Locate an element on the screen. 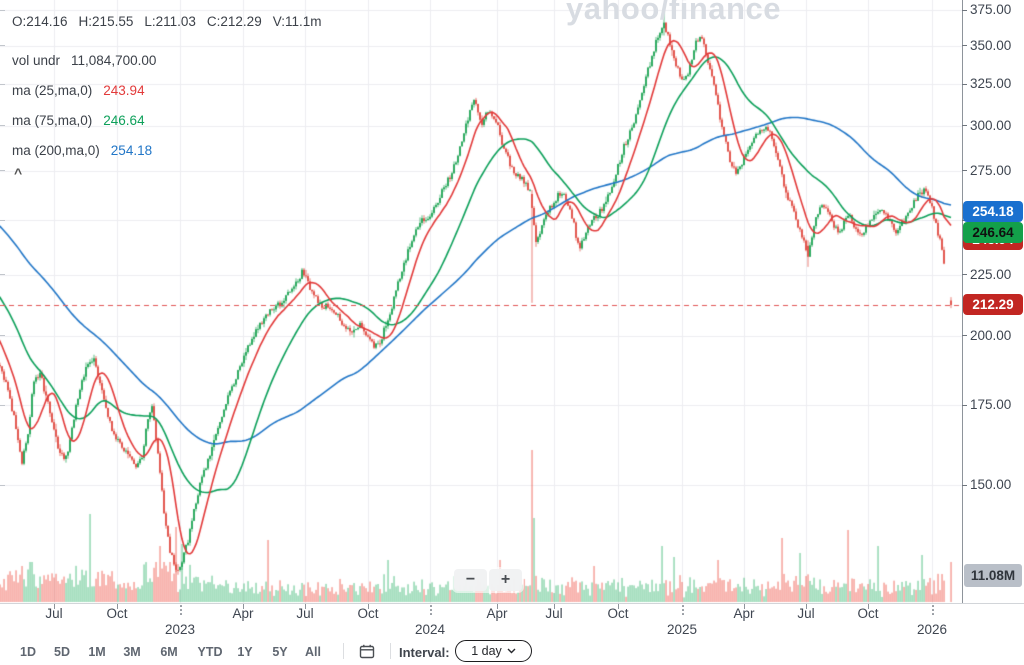 This screenshot has width=1024, height=665. ma75-row: ma (75,ma,0) 246.64 is located at coordinates (84, 120).